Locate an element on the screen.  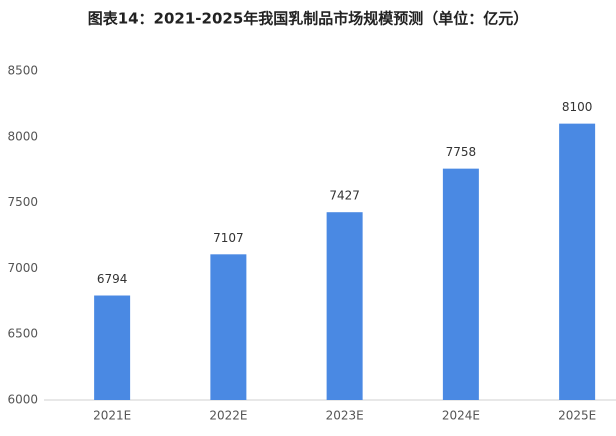
y-tick-label: 6000 is located at coordinates (22, 400).